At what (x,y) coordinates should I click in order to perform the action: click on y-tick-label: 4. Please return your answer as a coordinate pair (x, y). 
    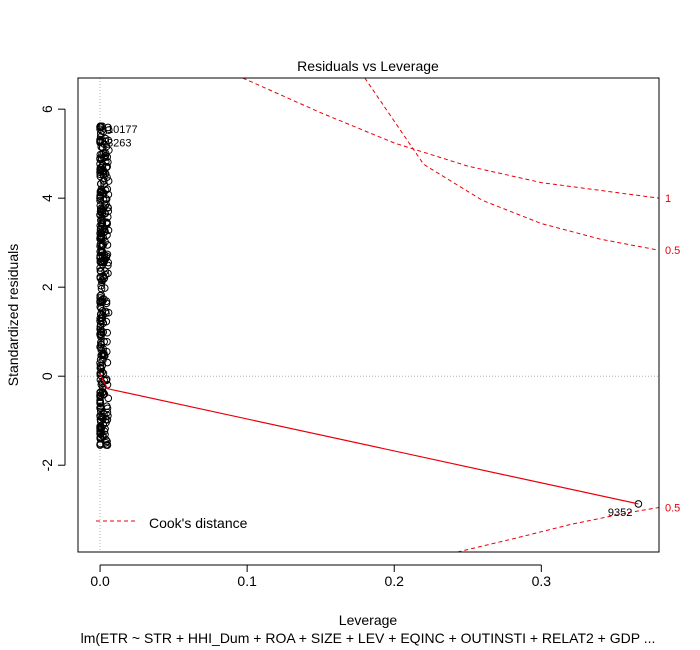
    Looking at the image, I should click on (47, 198).